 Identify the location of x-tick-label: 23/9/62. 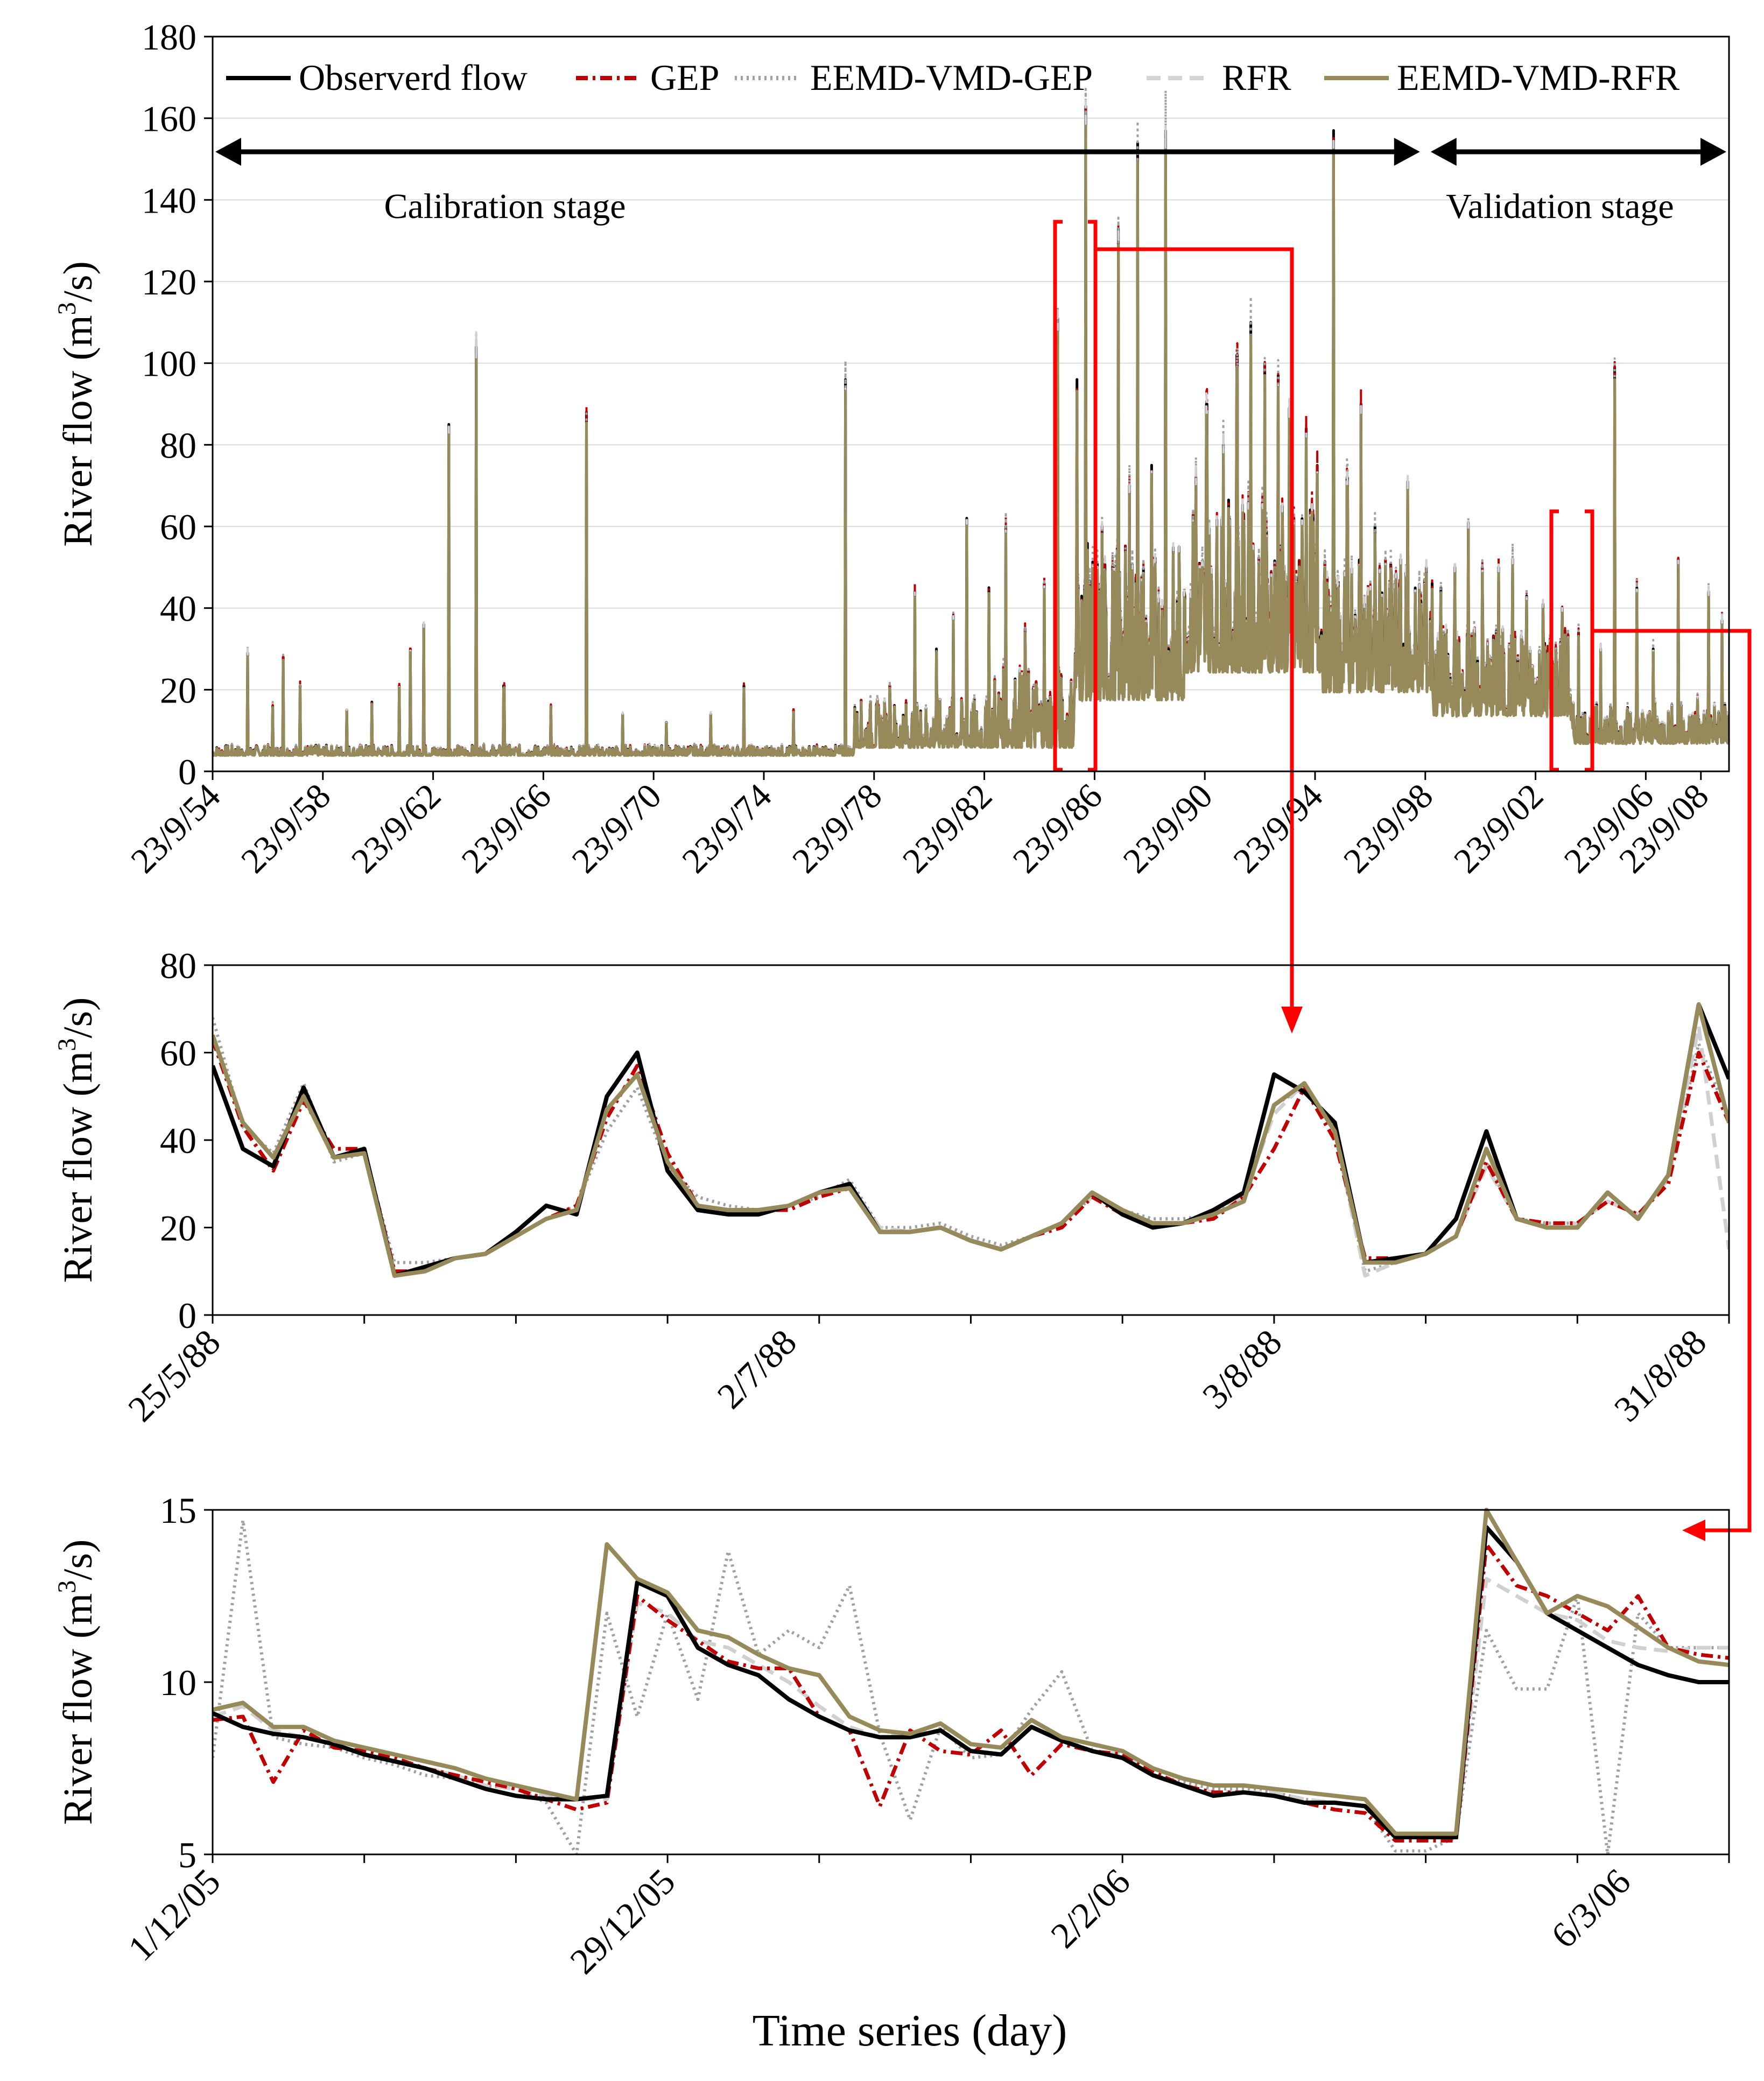
(396, 829).